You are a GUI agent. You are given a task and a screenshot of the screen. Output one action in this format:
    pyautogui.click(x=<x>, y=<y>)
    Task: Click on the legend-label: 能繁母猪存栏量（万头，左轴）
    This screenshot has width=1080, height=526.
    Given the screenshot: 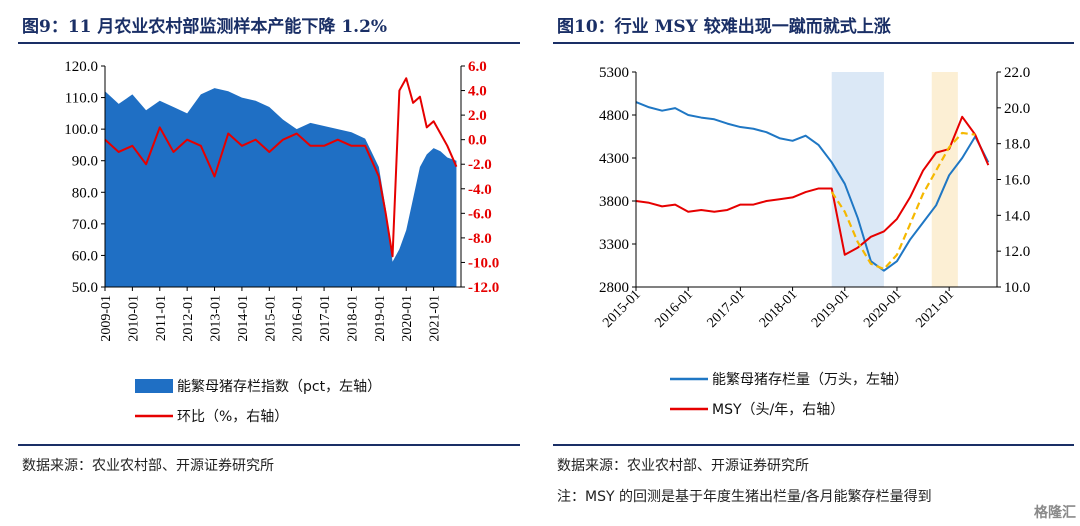 What is the action you would take?
    pyautogui.click(x=810, y=380)
    